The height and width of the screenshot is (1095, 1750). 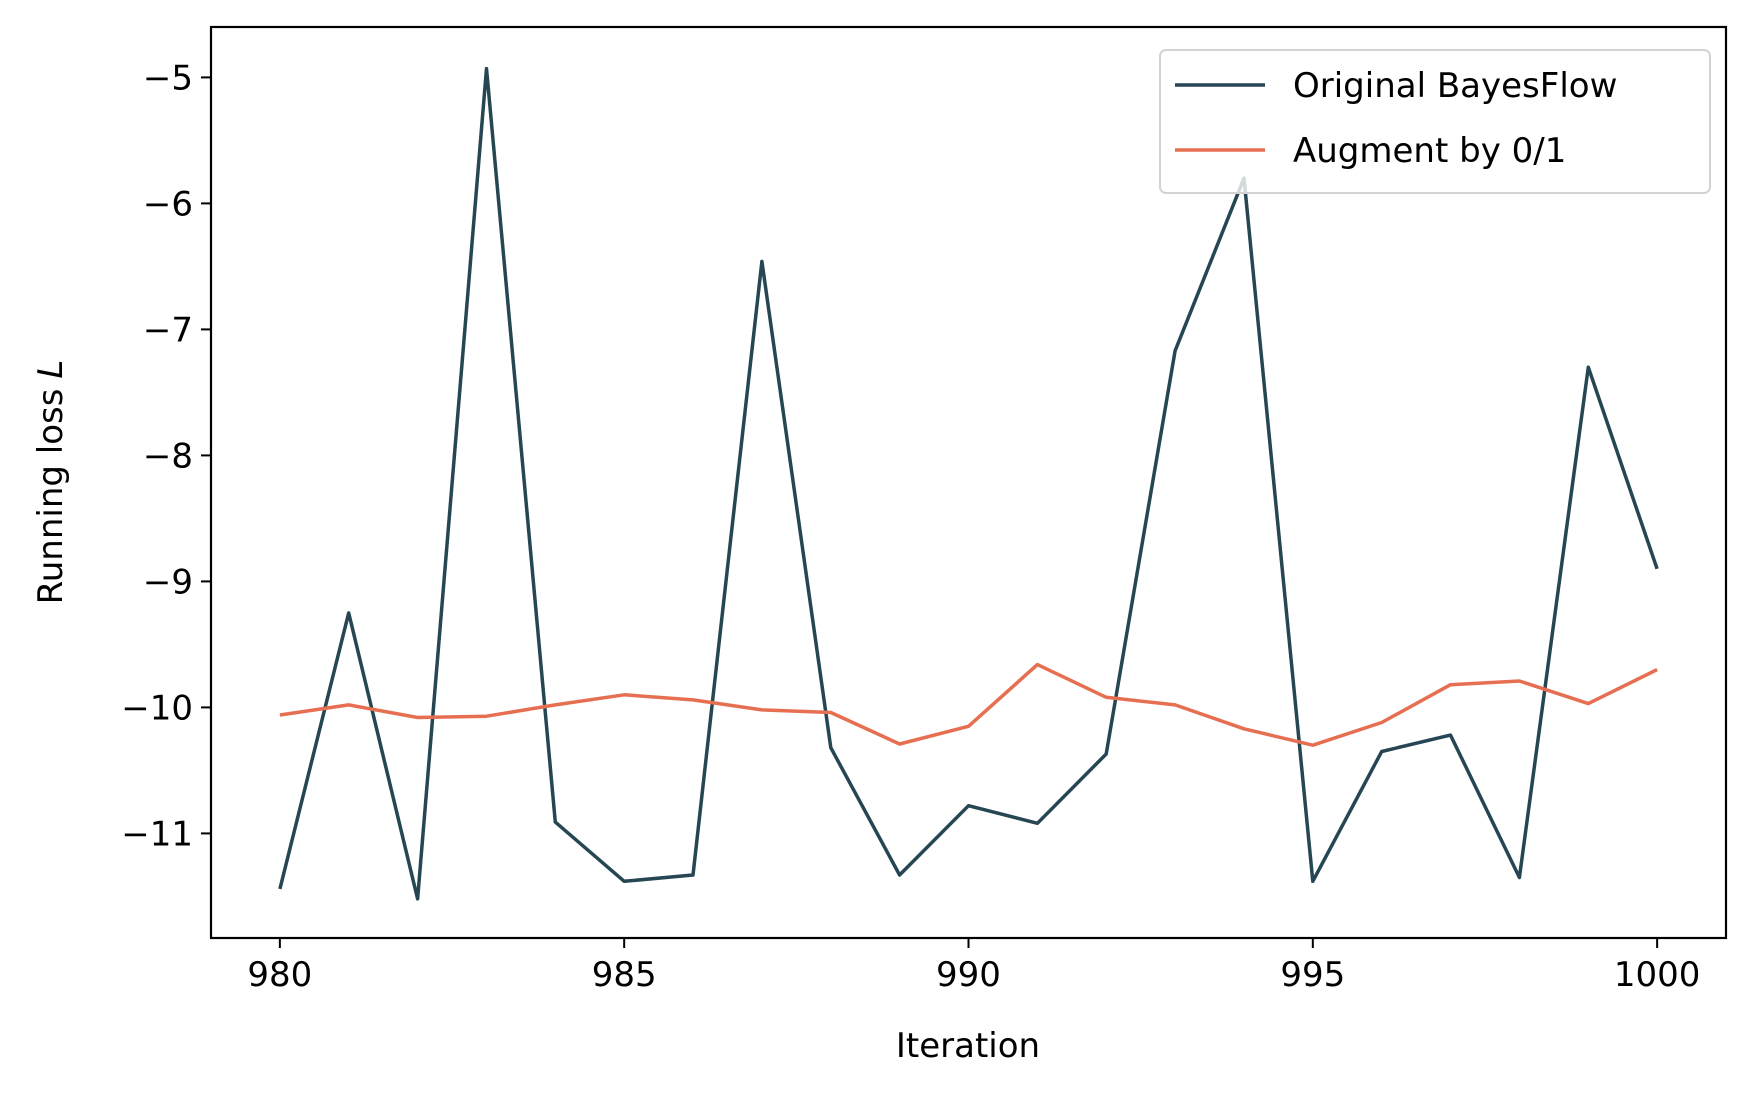 What do you see at coordinates (968, 1046) in the screenshot?
I see `x-axis-label: Iteration` at bounding box center [968, 1046].